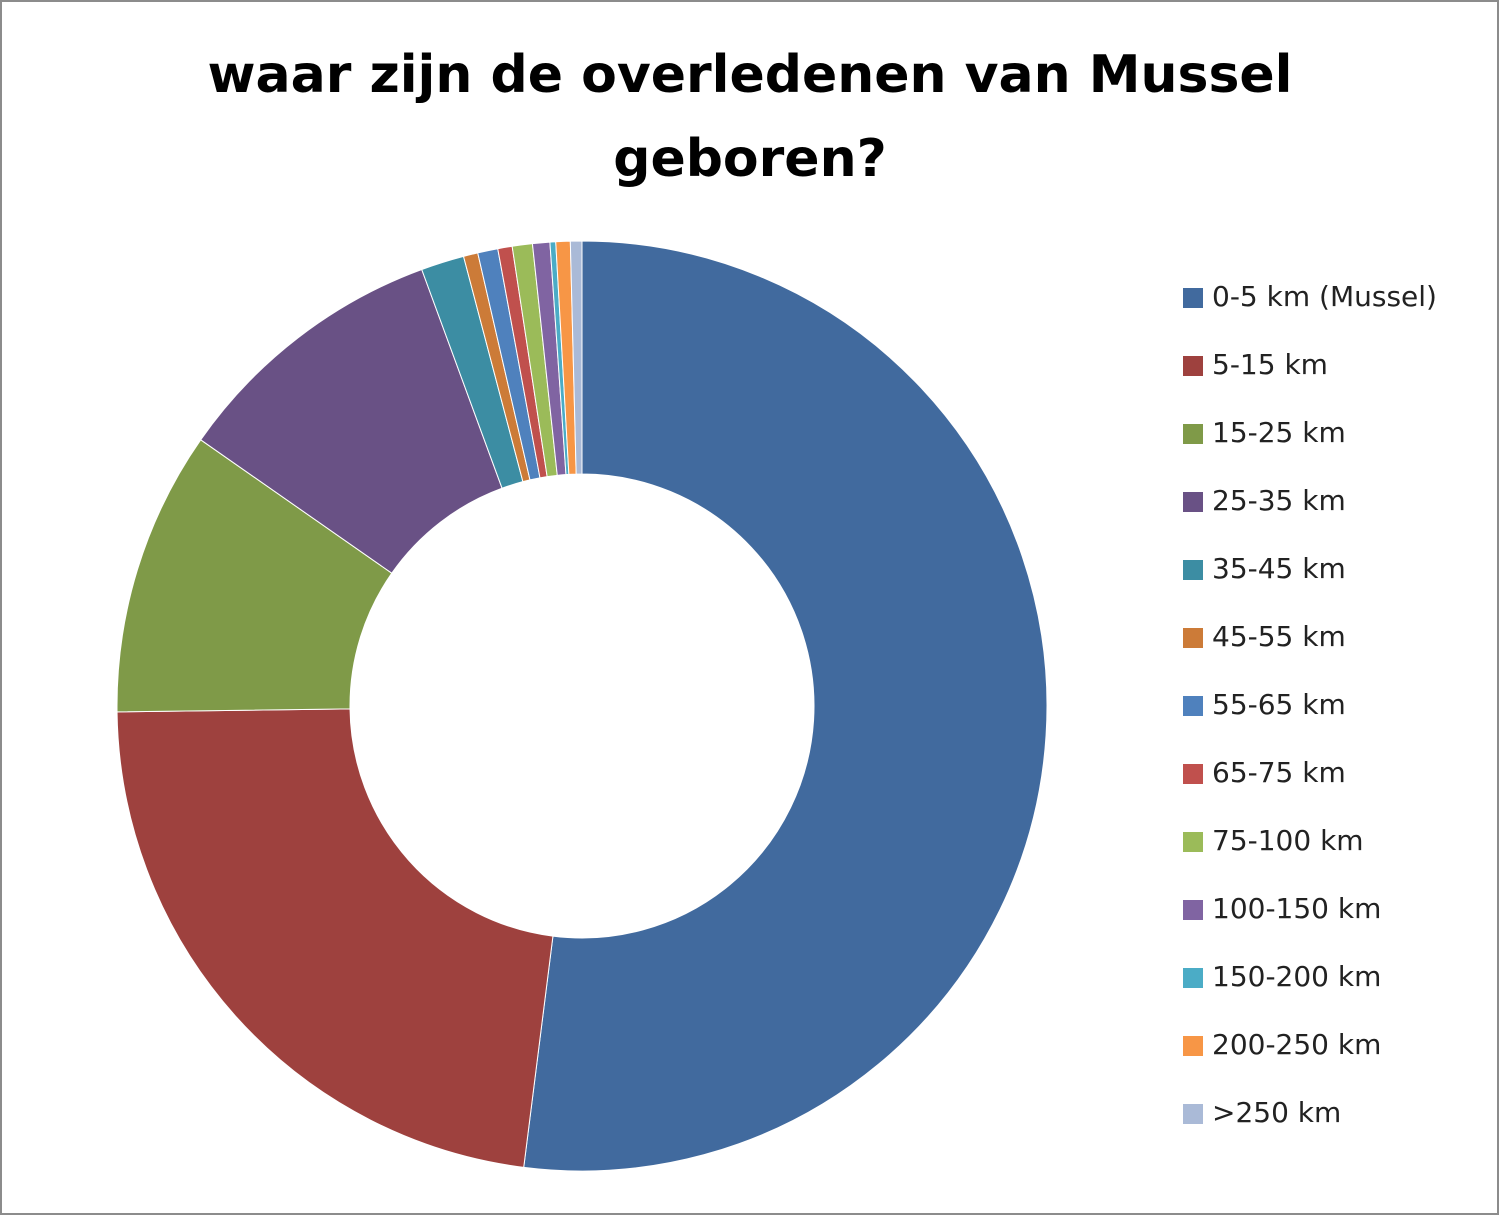 The image size is (1500, 1217). I want to click on legend-label: 75-100 km, so click(1288, 840).